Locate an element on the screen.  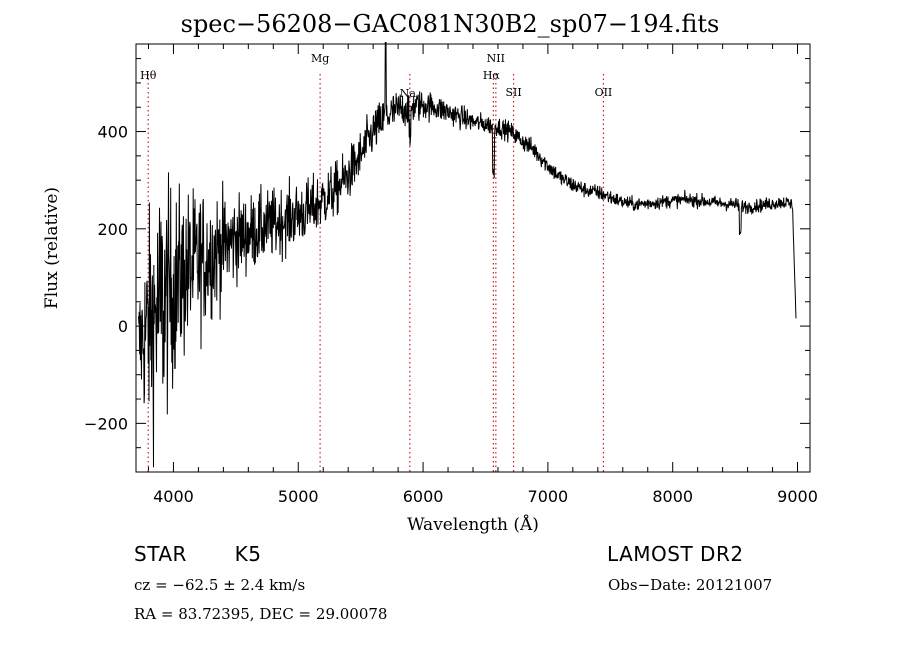
y-tick-label: −200 is located at coordinates (106, 423).